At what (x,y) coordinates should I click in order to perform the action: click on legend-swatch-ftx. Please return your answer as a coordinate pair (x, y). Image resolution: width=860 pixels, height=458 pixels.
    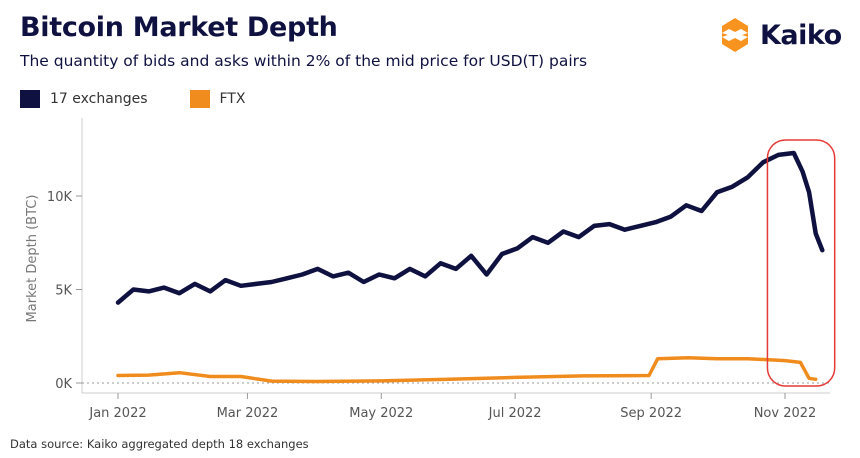
    Looking at the image, I should click on (199, 99).